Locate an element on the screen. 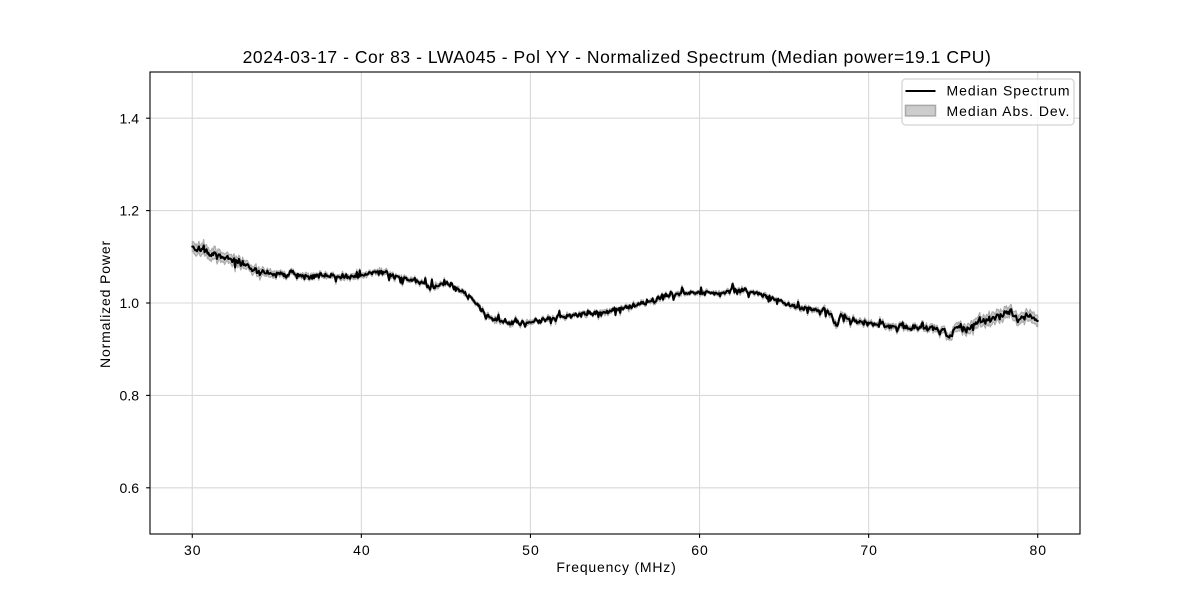  svg-text: 70 is located at coordinates (869, 550).